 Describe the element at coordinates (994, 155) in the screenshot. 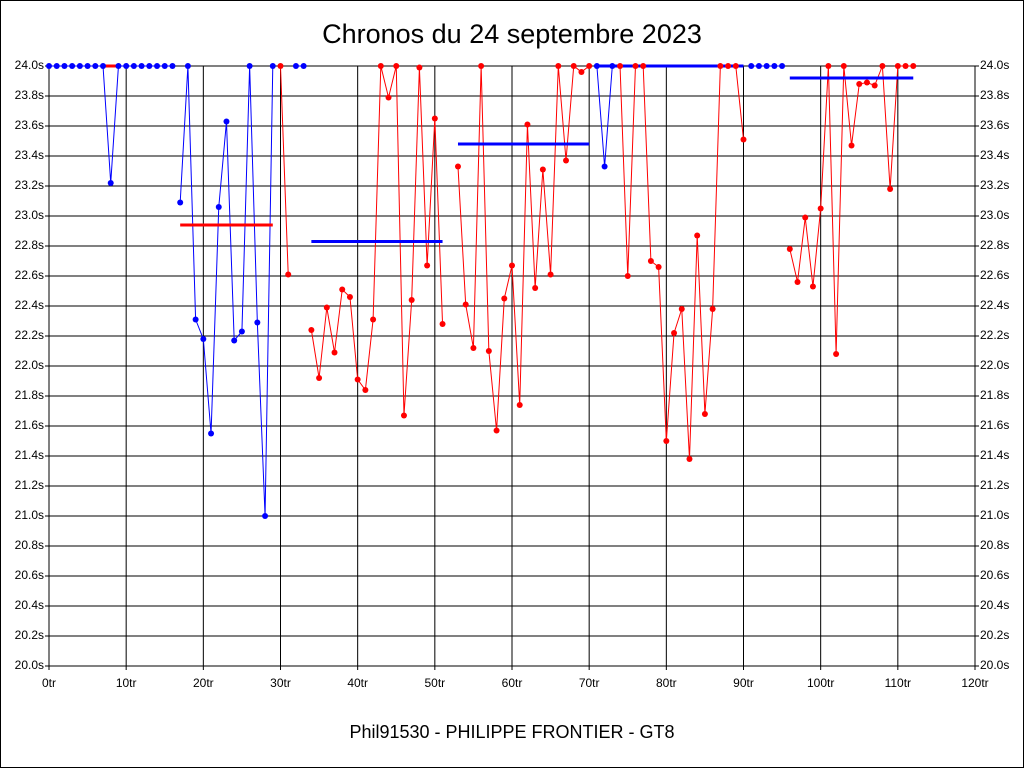

I see `y2-tick-label: 23.4s` at that location.